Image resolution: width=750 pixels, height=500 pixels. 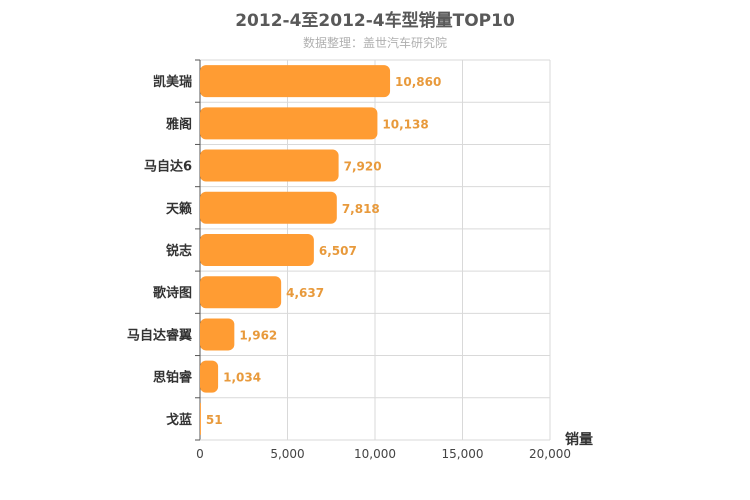 What do you see at coordinates (179, 420) in the screenshot?
I see `category-label: 戈蓝` at bounding box center [179, 420].